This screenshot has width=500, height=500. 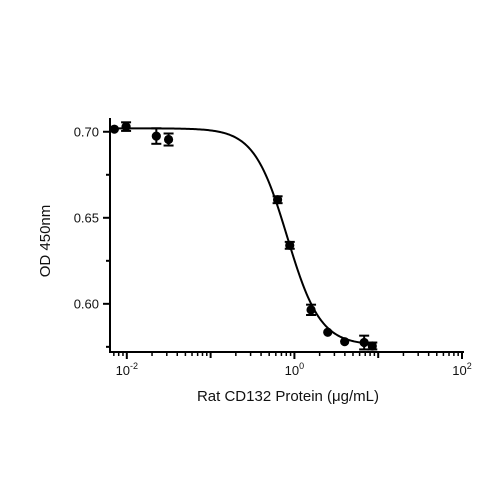 What do you see at coordinates (127, 369) in the screenshot?
I see `x-tick-label: 10⁻²` at bounding box center [127, 369].